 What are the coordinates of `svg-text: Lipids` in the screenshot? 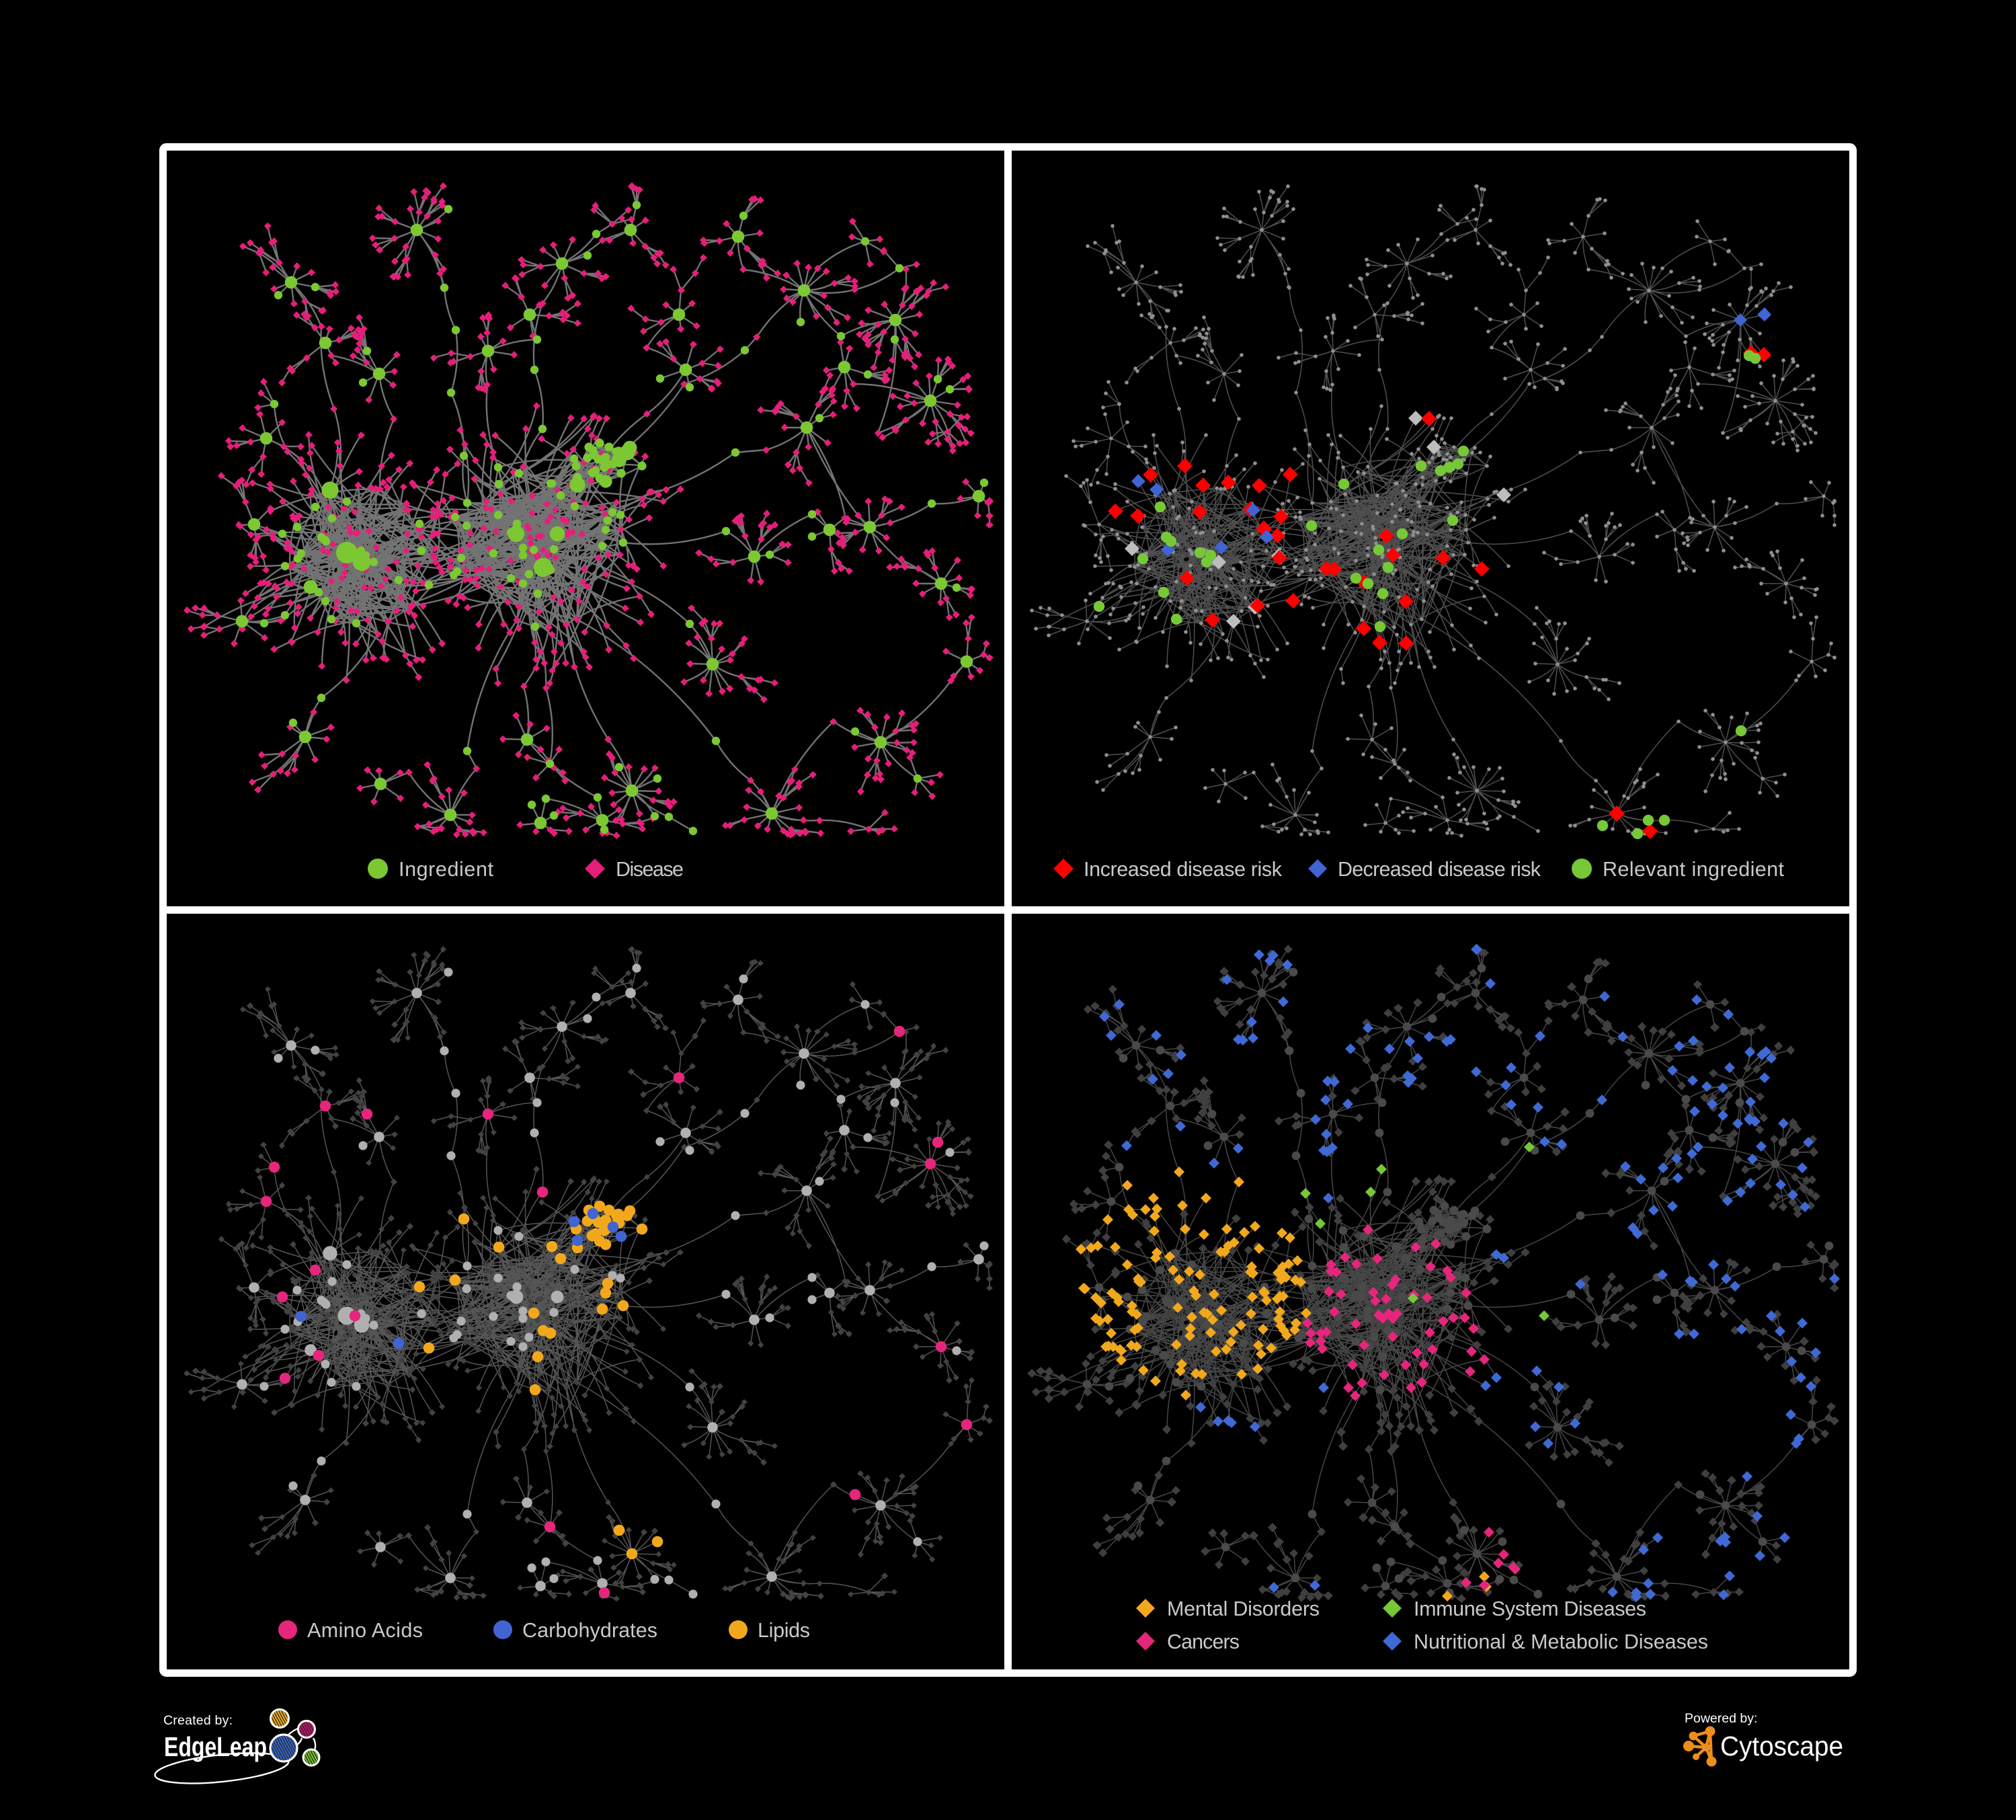 It's located at (784, 1630).